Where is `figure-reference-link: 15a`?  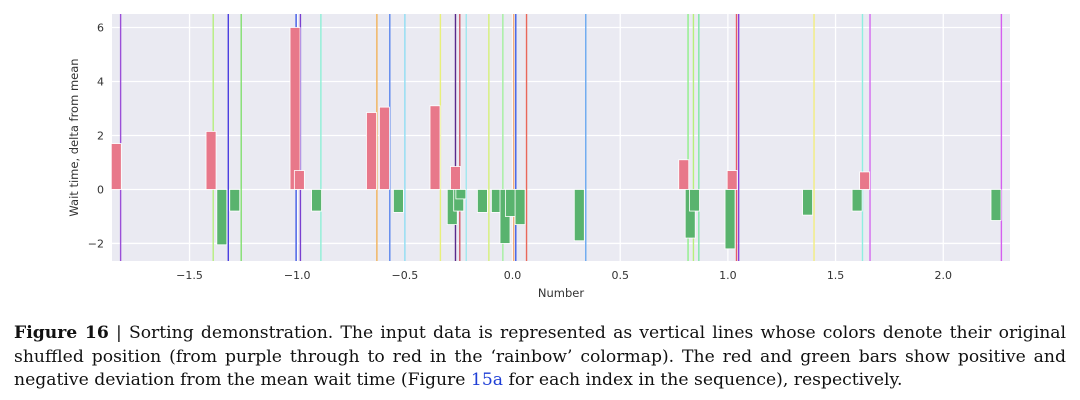
figure-reference-link: 15a is located at coordinates (487, 380).